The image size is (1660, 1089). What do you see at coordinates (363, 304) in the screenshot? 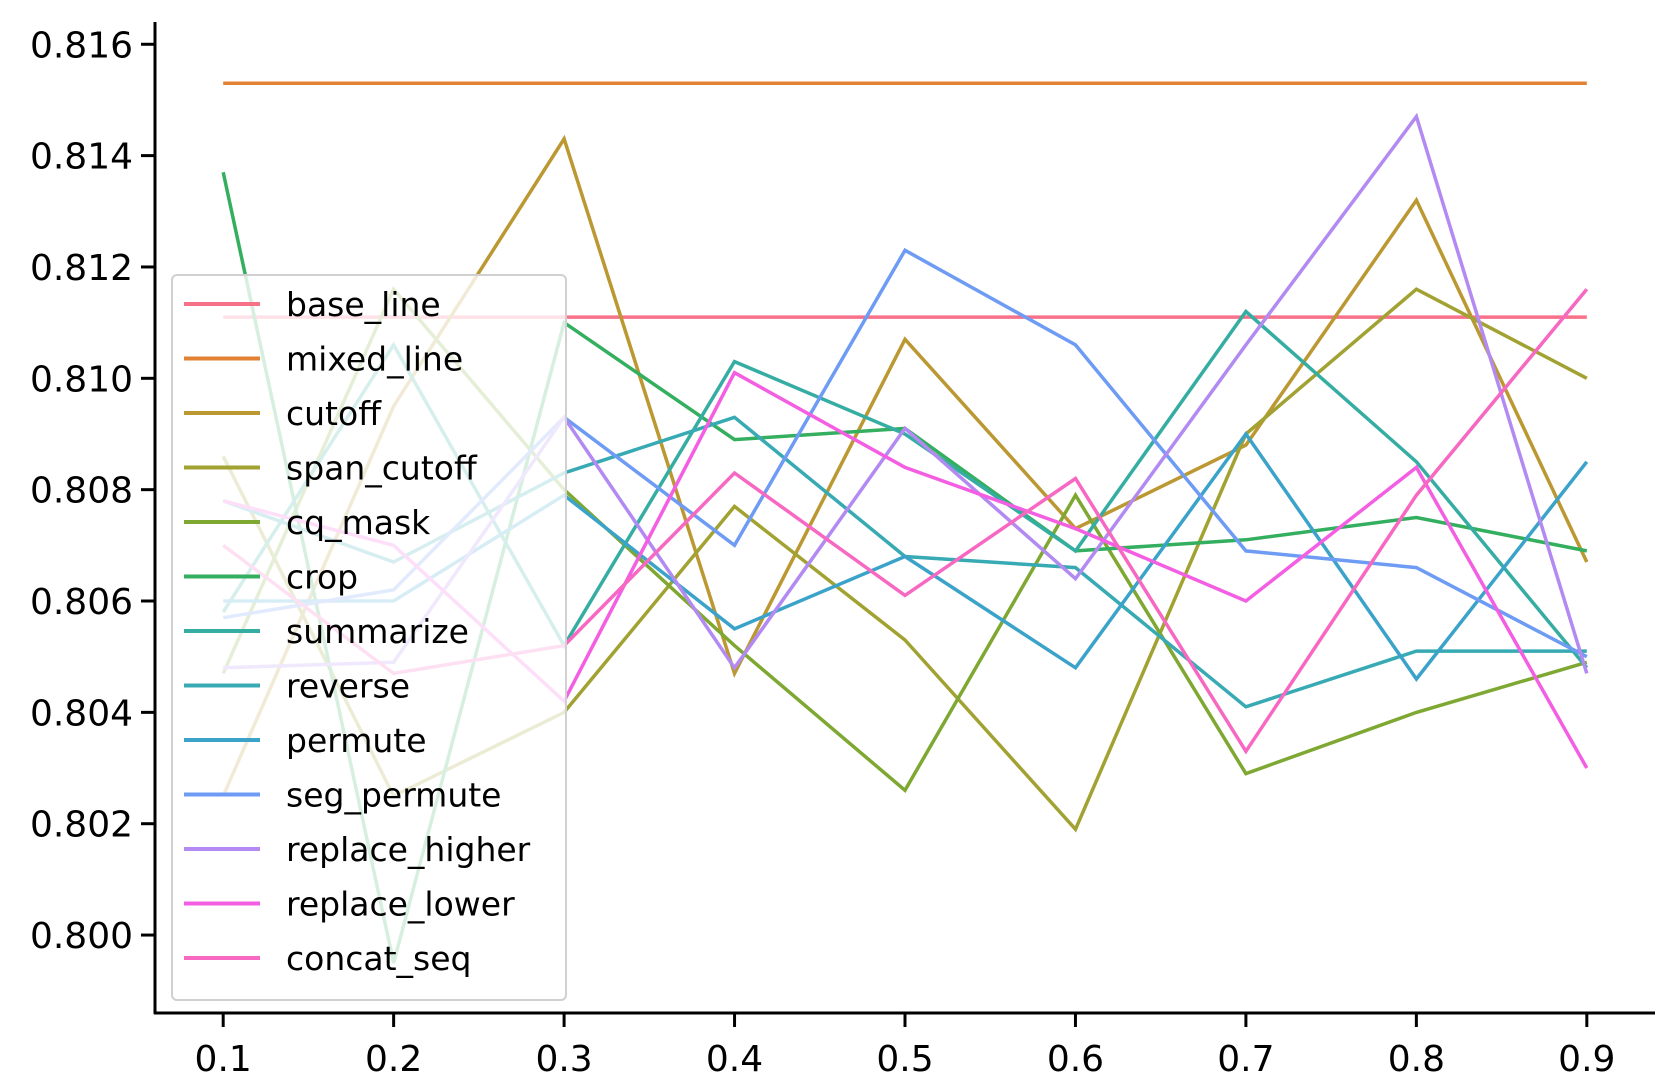
I see `legend-label: base_line` at bounding box center [363, 304].